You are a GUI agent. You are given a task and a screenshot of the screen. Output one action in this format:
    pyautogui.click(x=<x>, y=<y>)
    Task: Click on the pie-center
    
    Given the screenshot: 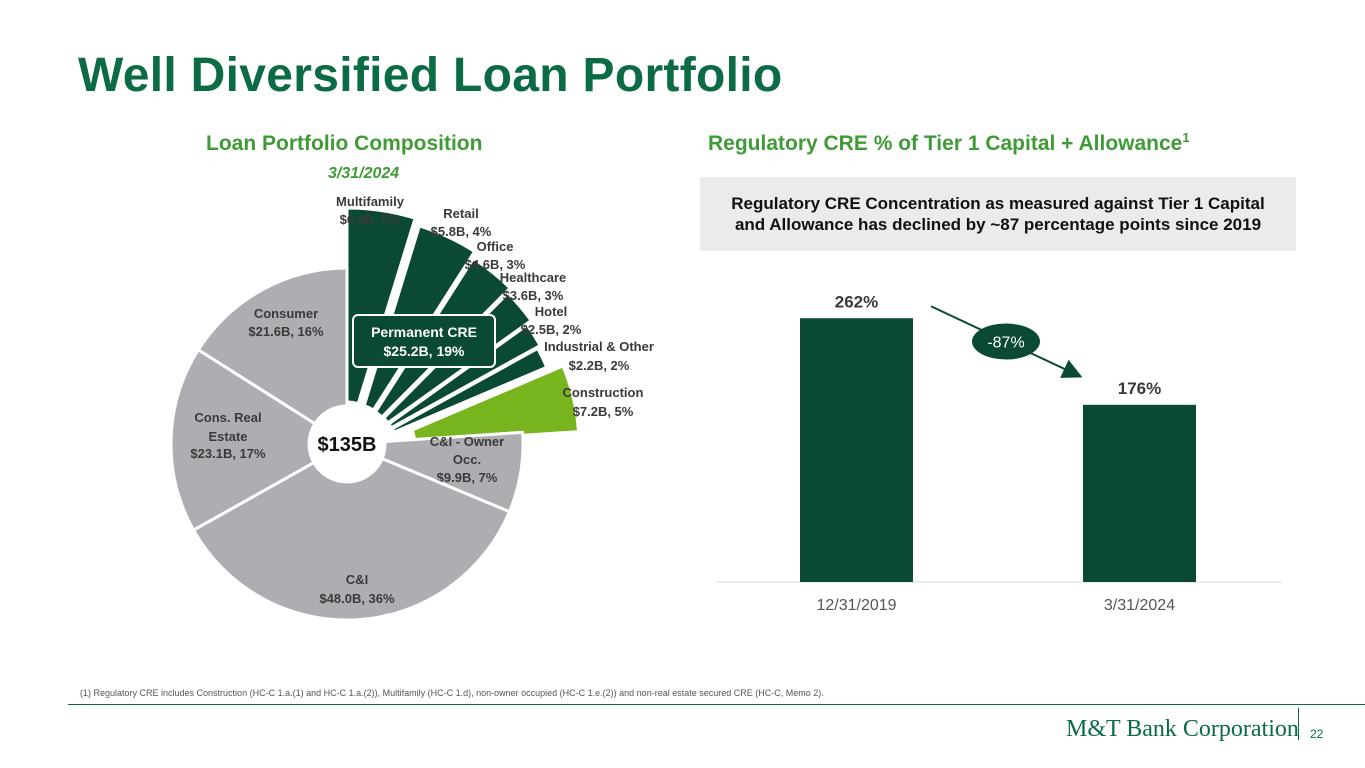 What is the action you would take?
    pyautogui.click(x=347, y=444)
    